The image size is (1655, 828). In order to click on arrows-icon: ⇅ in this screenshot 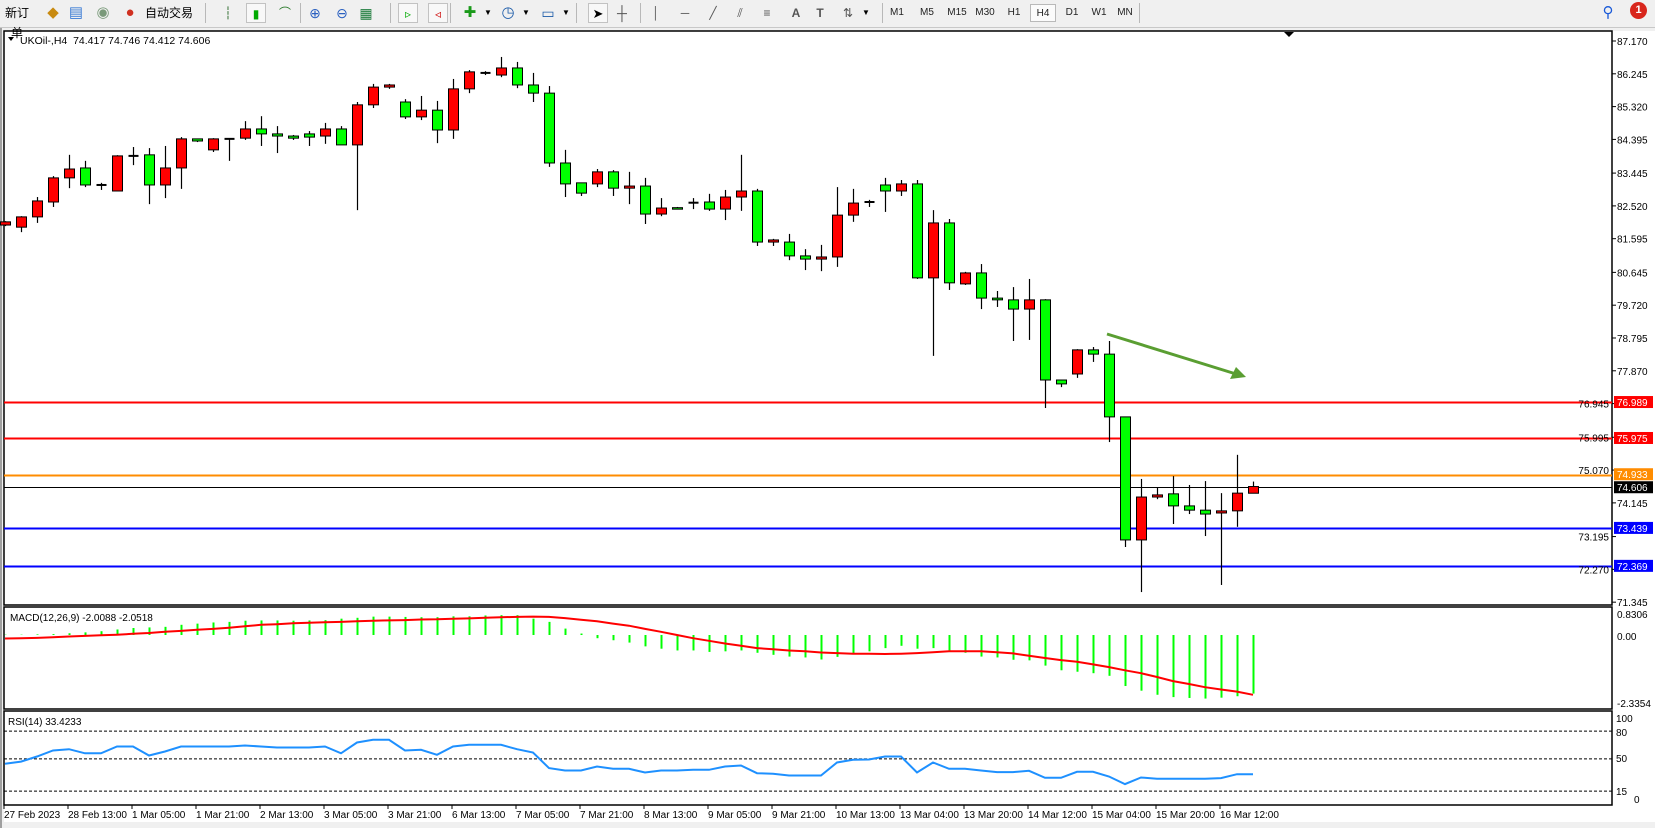, I will do `click(848, 13)`.